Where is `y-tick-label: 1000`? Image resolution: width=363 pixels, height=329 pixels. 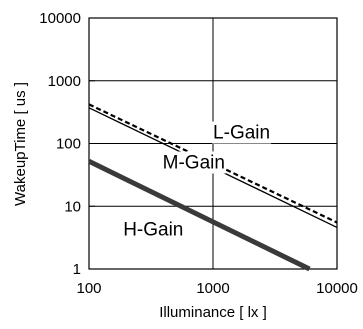
y-tick-label: 1000 is located at coordinates (64, 81).